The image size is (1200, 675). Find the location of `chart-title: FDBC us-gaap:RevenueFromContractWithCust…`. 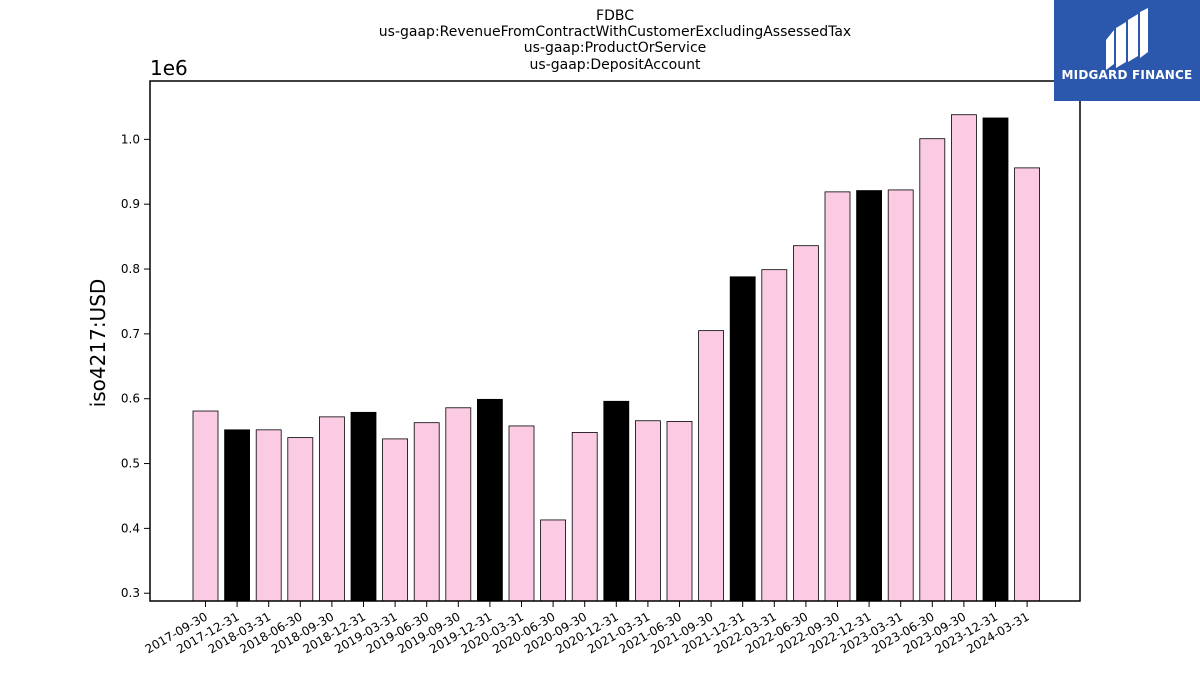

chart-title: FDBC us-gaap:RevenueFromContractWithCust… is located at coordinates (615, 40).